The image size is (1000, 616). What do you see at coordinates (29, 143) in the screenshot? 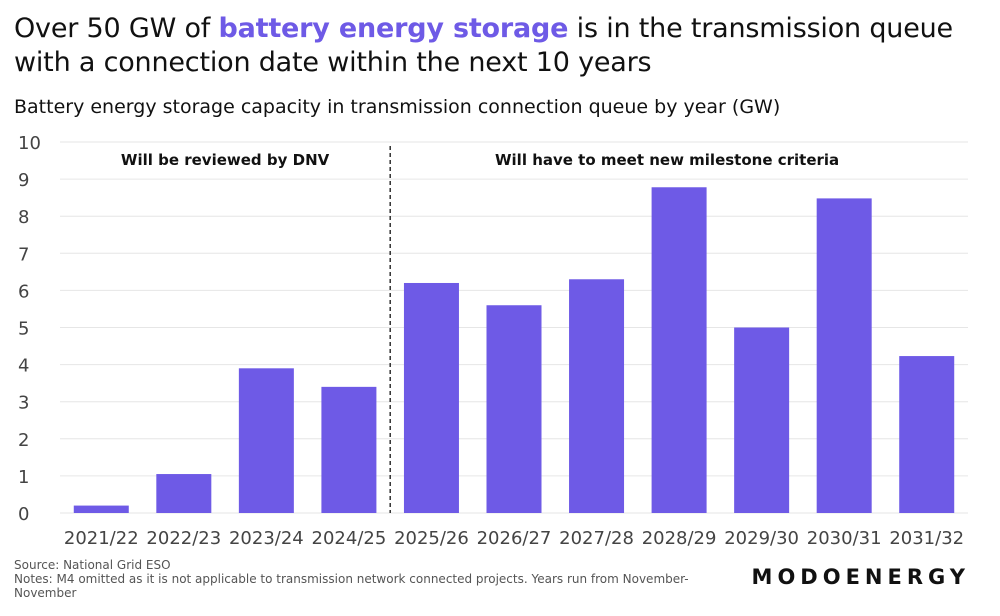
I see `y-tick-label: 10` at bounding box center [29, 143].